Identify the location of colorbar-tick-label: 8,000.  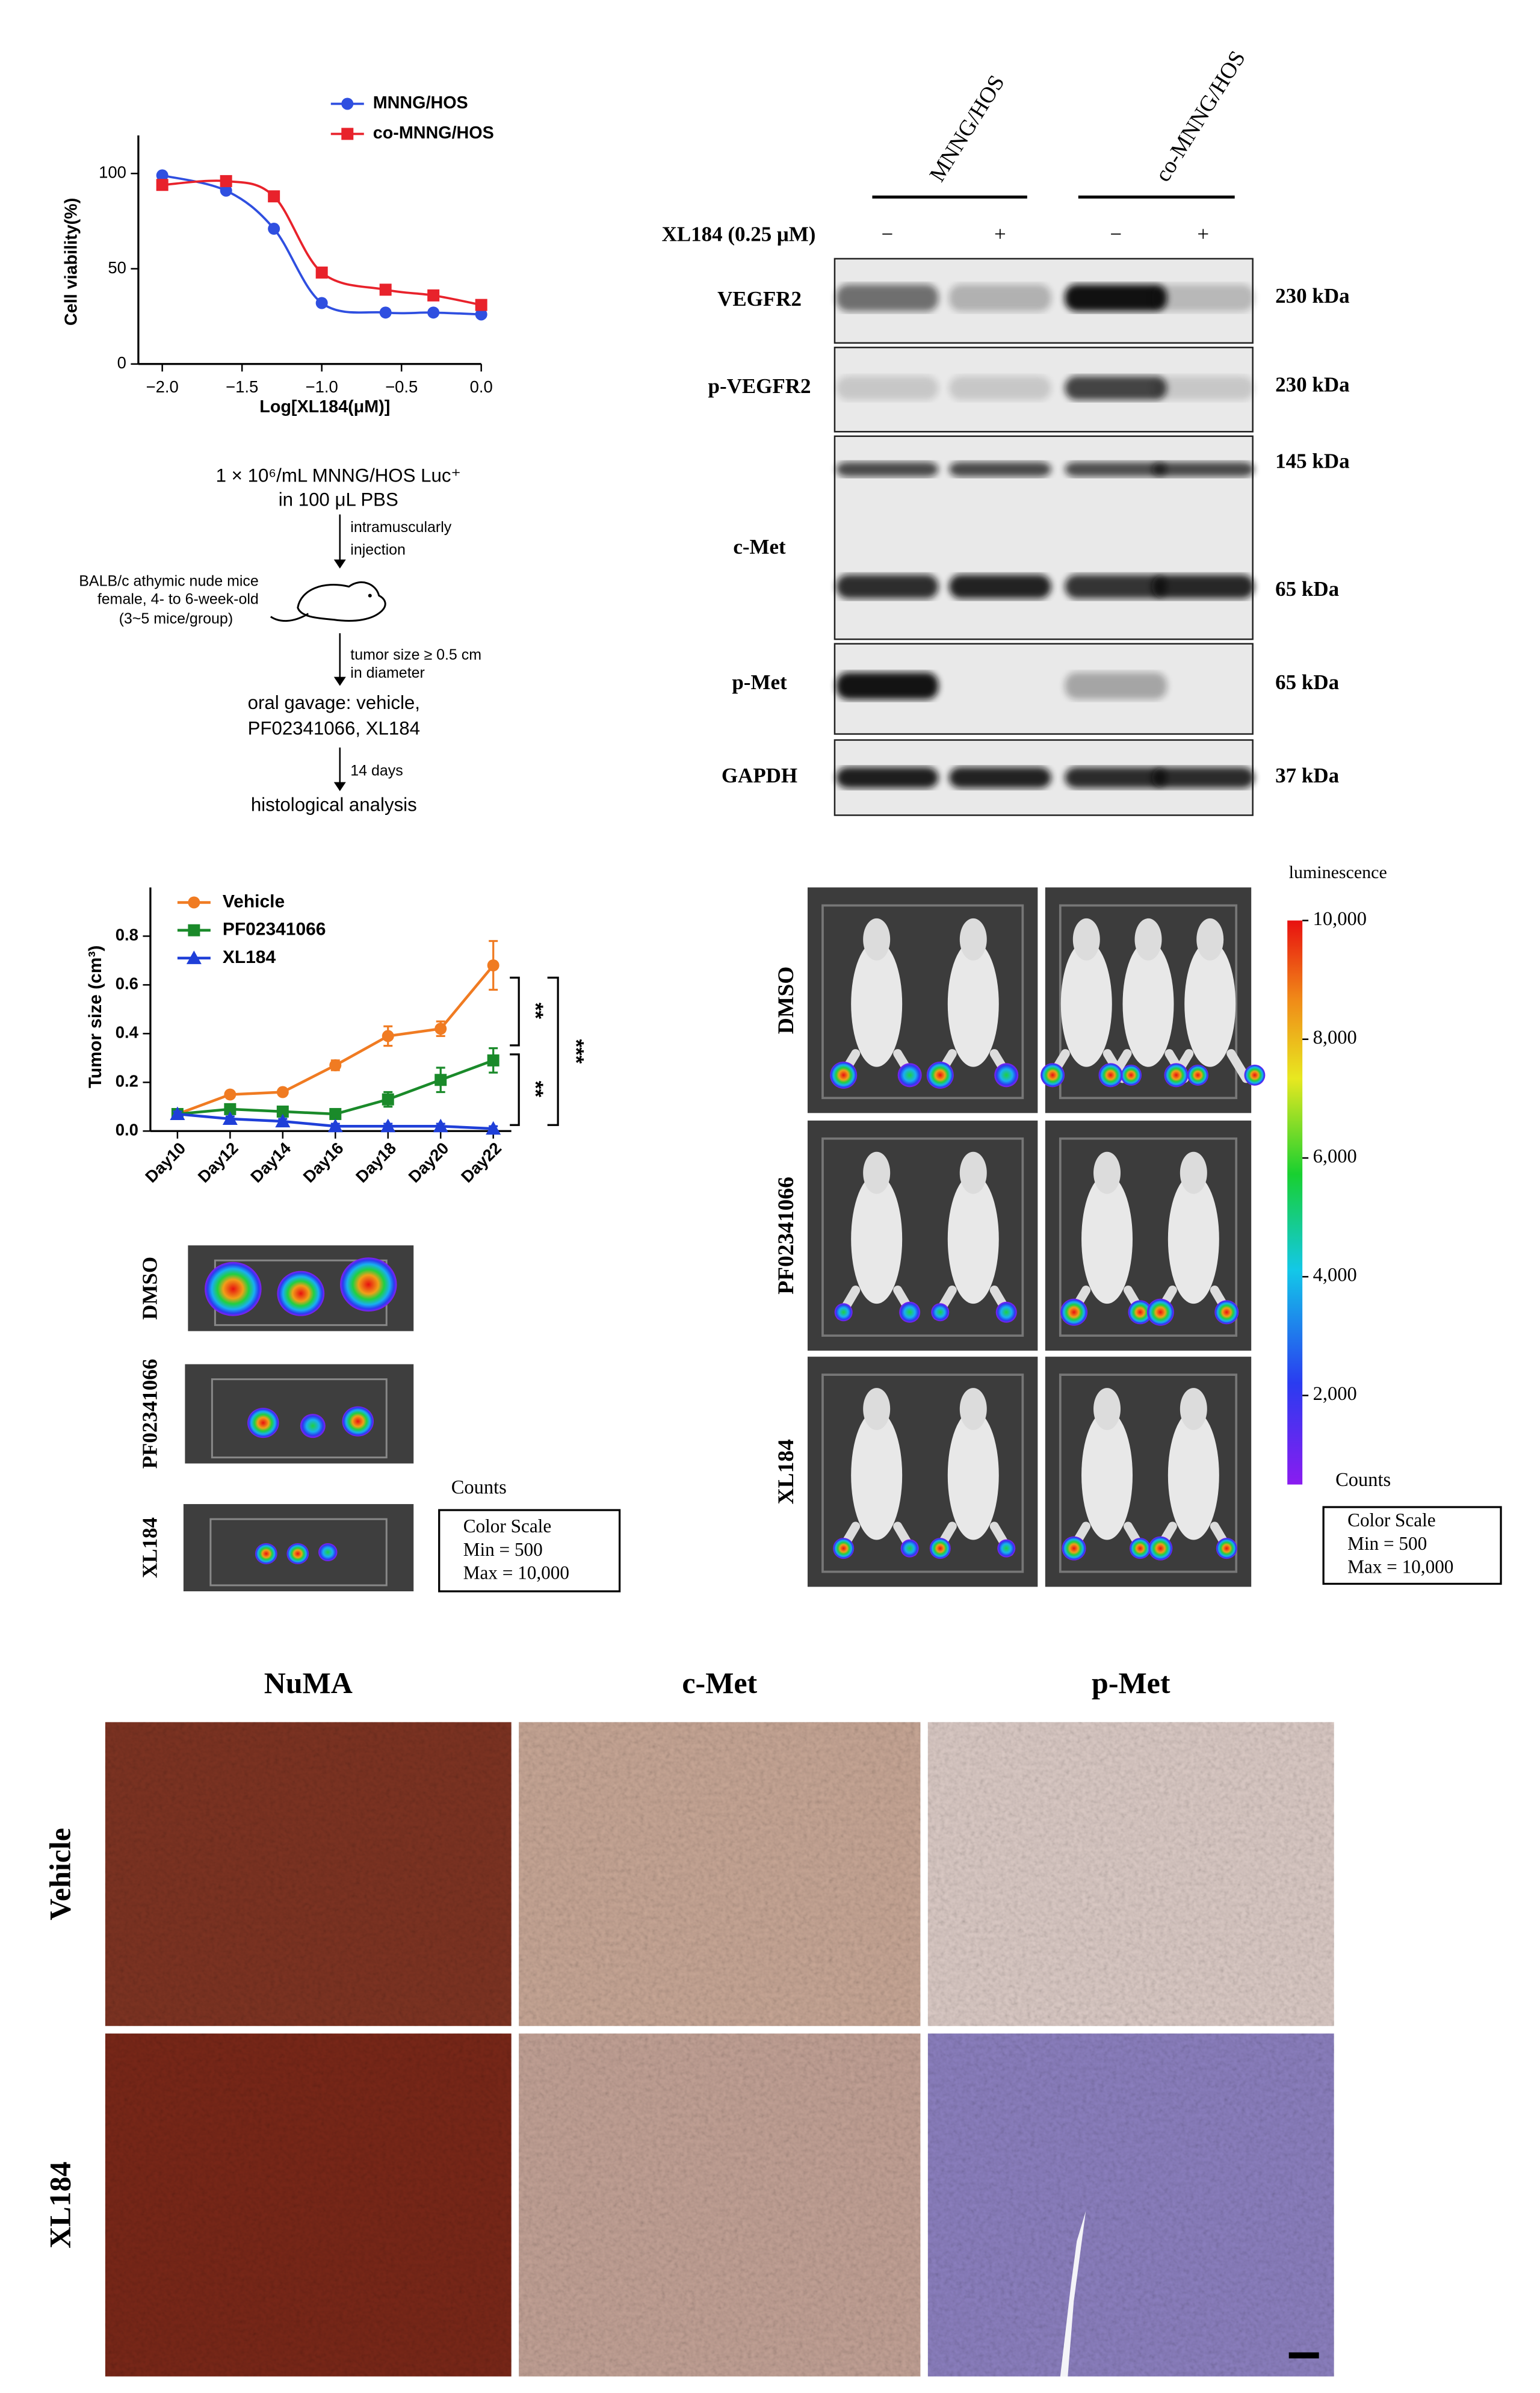
(1335, 1037).